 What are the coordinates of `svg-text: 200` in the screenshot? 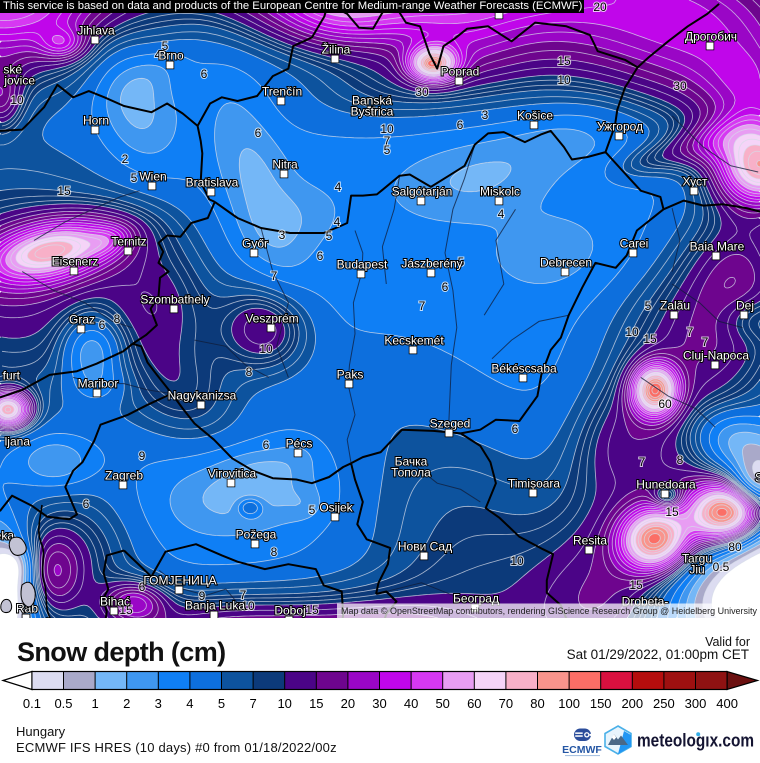 It's located at (632, 703).